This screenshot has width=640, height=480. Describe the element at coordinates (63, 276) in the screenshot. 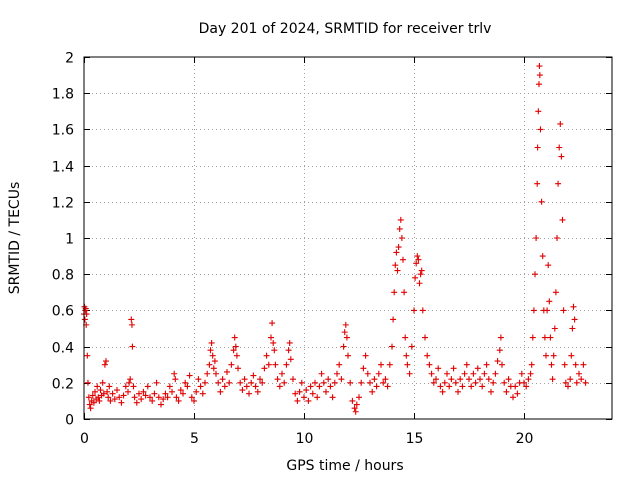

I see `y-tick-label: 0.8` at that location.